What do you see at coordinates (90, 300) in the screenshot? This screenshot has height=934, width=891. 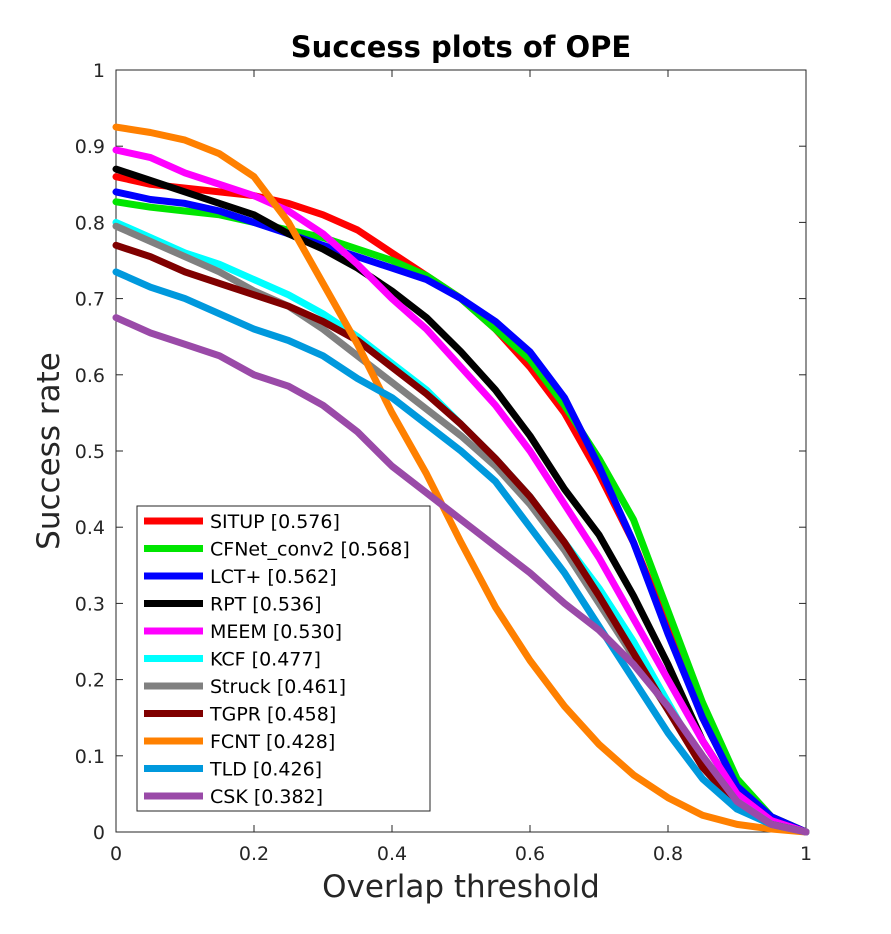 I see `y-tick-label: 0.7` at bounding box center [90, 300].